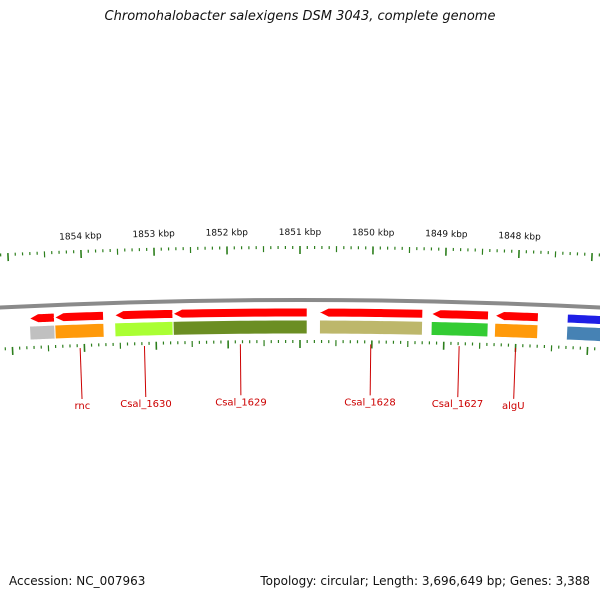 Image resolution: width=600 pixels, height=600 pixels. Describe the element at coordinates (83, 406) in the screenshot. I see `gene-label: rnc` at that location.